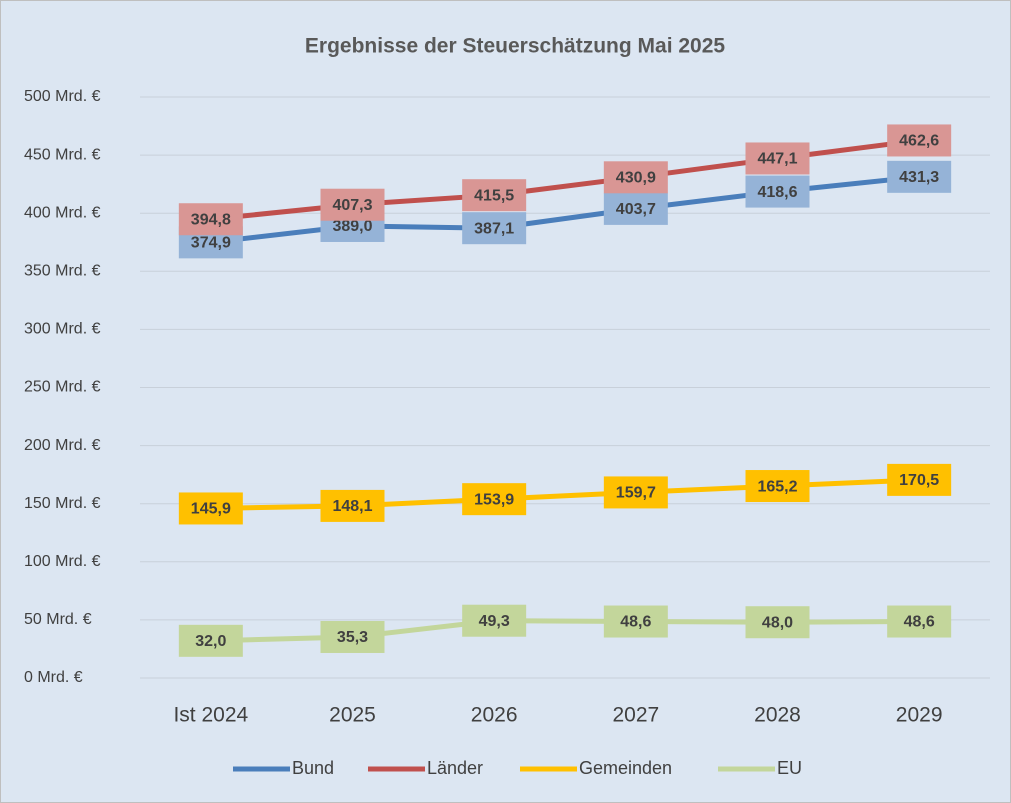  I want to click on data-label: 148,1, so click(352, 506).